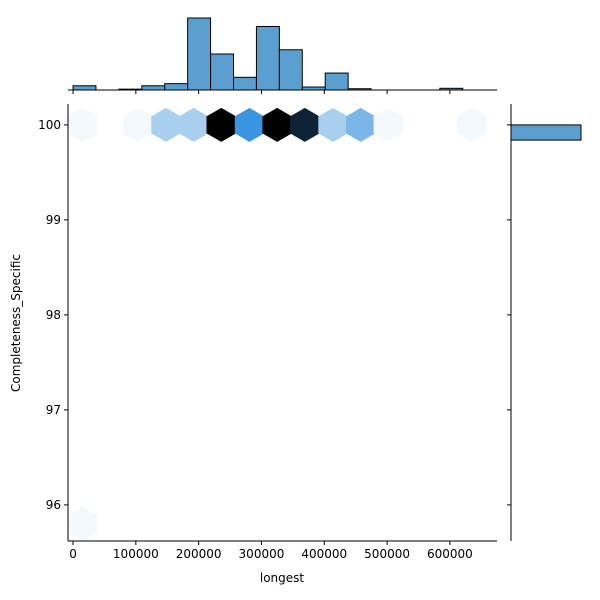 This screenshot has width=600, height=600. What do you see at coordinates (16, 323) in the screenshot?
I see `y-axis-label: Completeness_Specific` at bounding box center [16, 323].